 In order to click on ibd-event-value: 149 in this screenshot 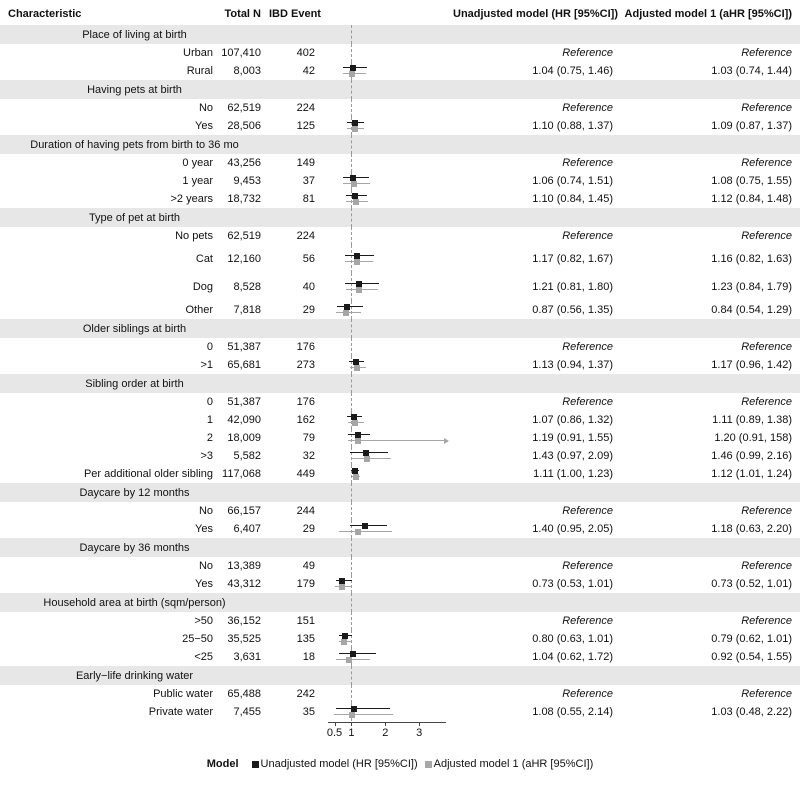, I will do `click(305, 163)`.